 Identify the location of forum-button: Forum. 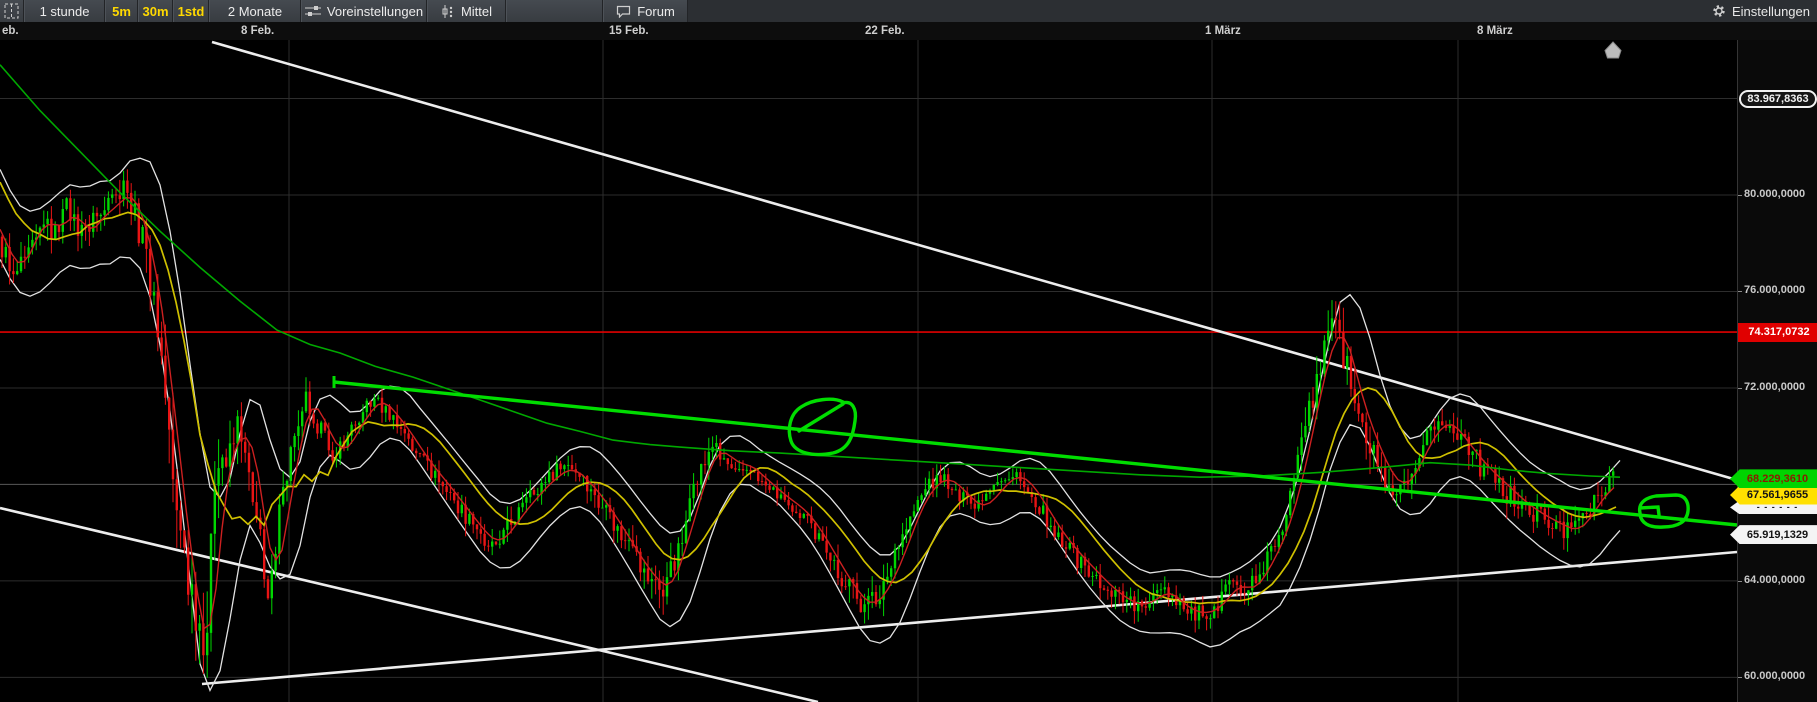
(645, 11).